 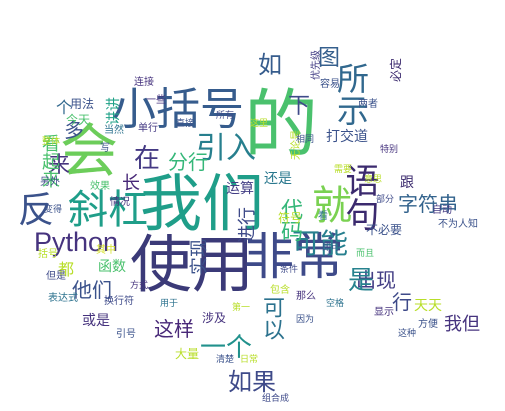 What do you see at coordinates (112, 267) in the screenshot?
I see `cloud-word: 函数` at bounding box center [112, 267].